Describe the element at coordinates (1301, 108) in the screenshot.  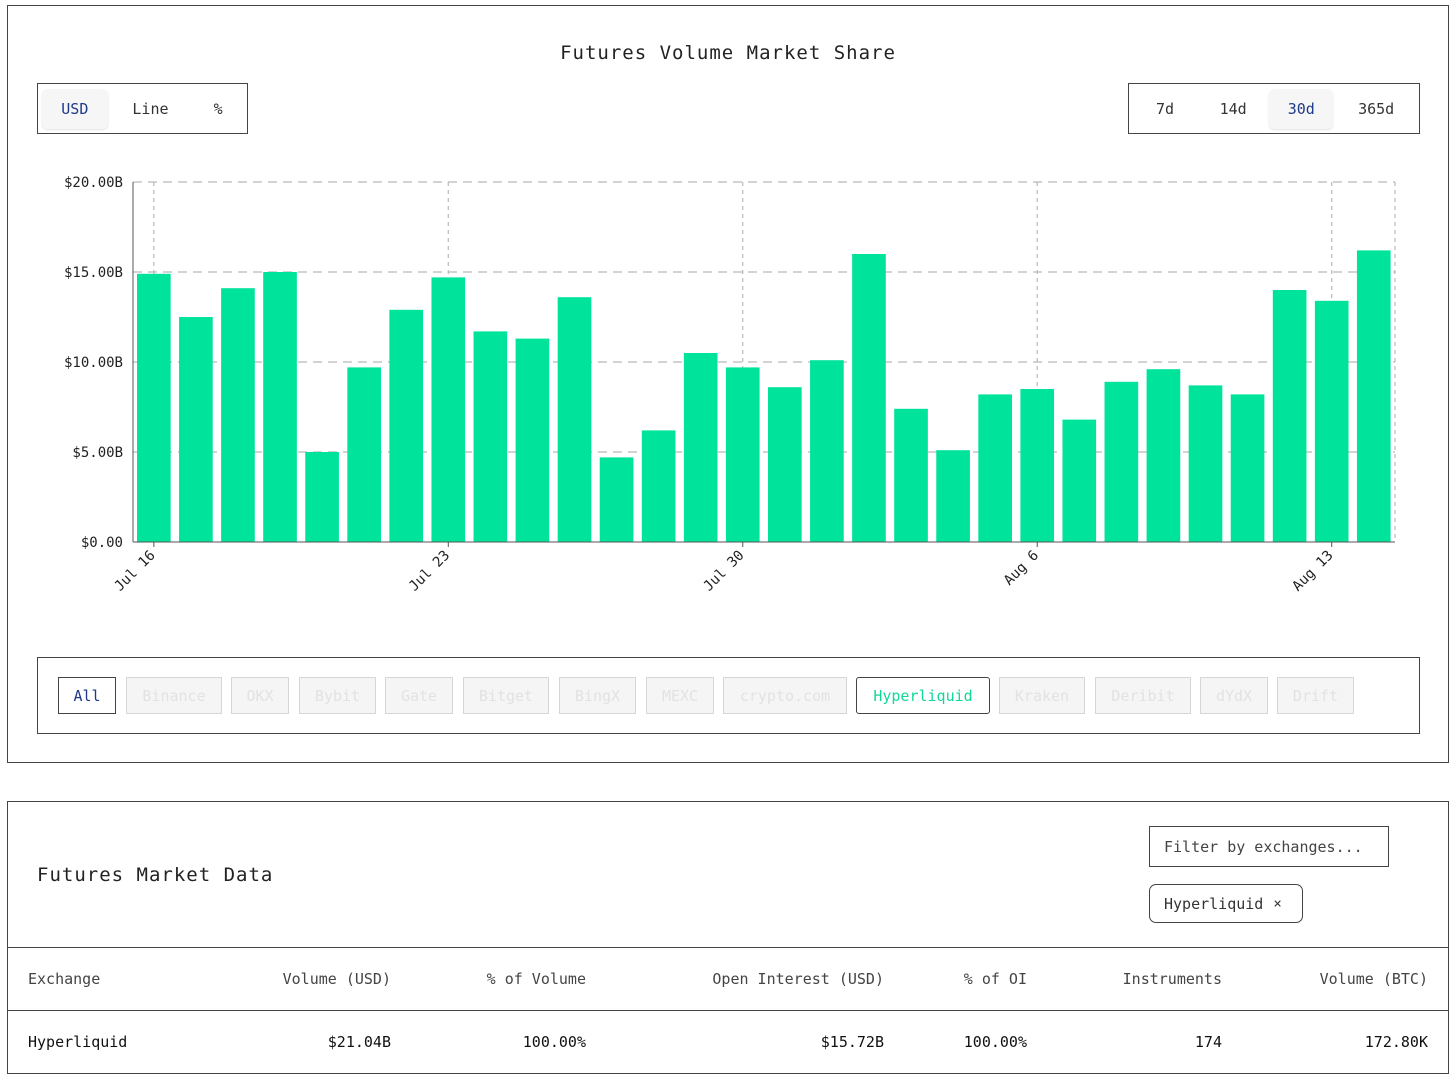
I see `range-option-30d: 30d` at that location.